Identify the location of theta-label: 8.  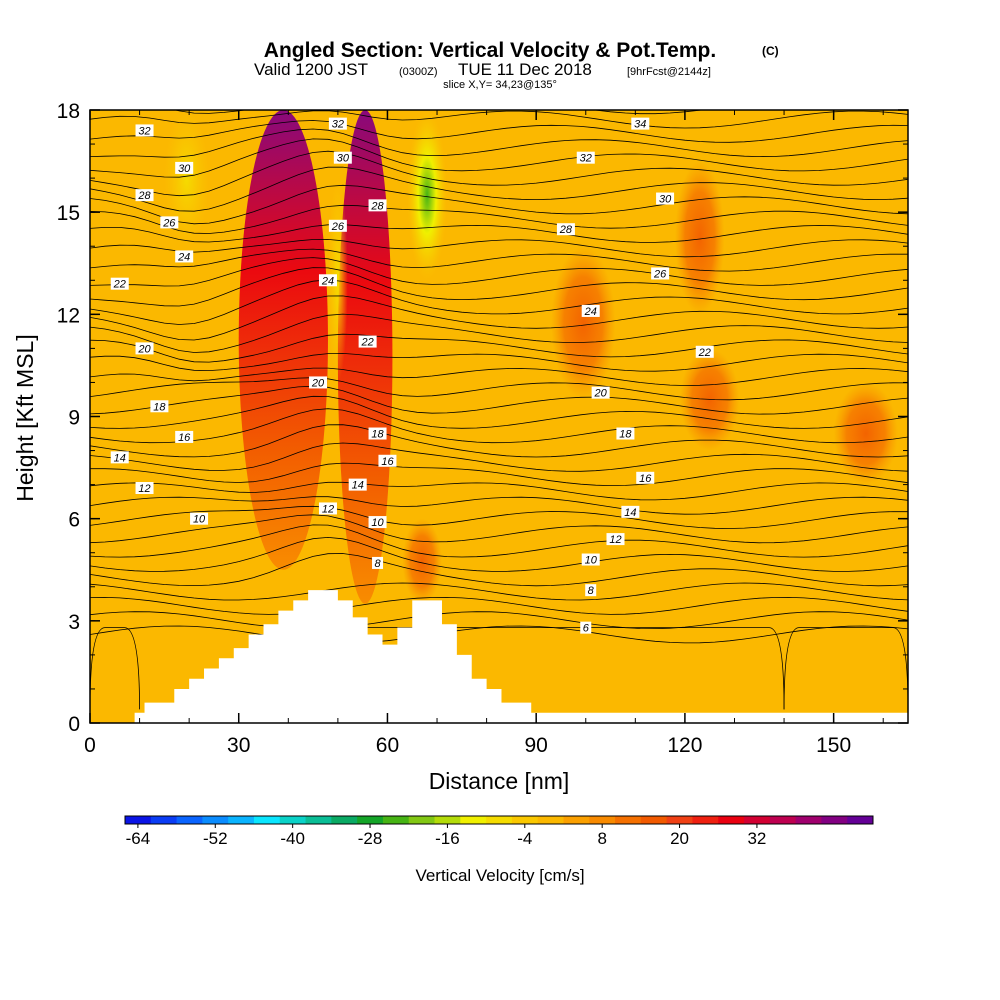
(591, 590).